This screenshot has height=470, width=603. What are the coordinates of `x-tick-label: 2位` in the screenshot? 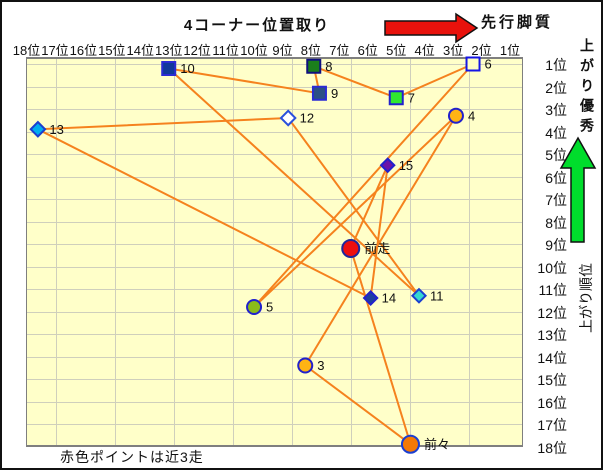 It's located at (481, 50).